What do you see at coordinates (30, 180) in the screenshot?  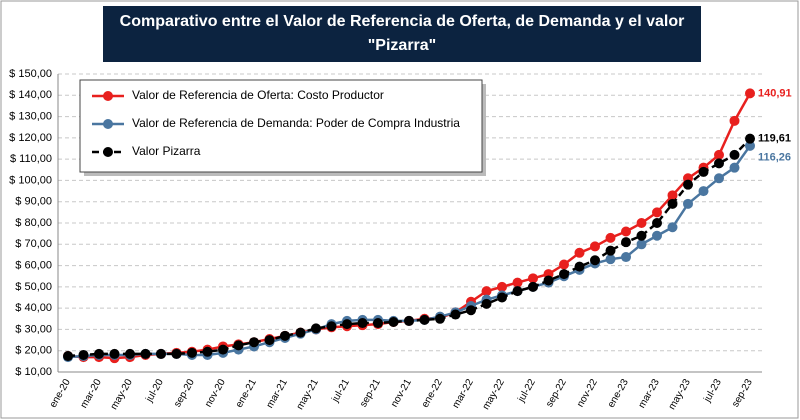 I see `y-tick-label: $ 100,00` at bounding box center [30, 180].